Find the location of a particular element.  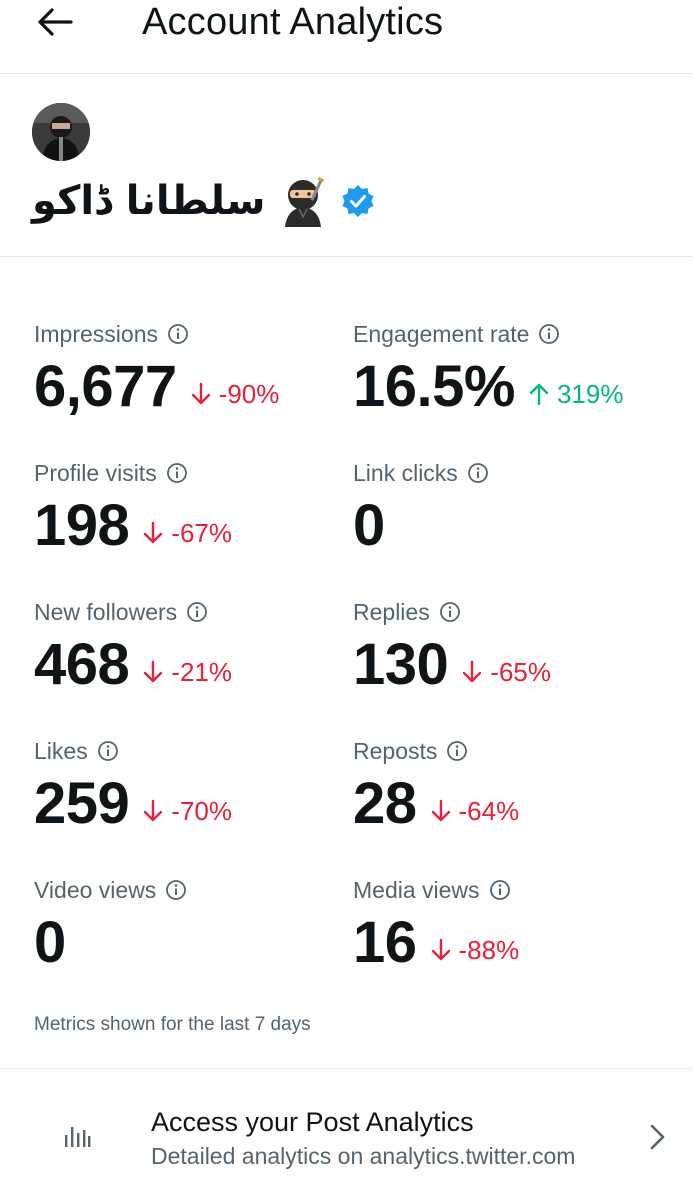

arrow-left-icon is located at coordinates (55, 22).